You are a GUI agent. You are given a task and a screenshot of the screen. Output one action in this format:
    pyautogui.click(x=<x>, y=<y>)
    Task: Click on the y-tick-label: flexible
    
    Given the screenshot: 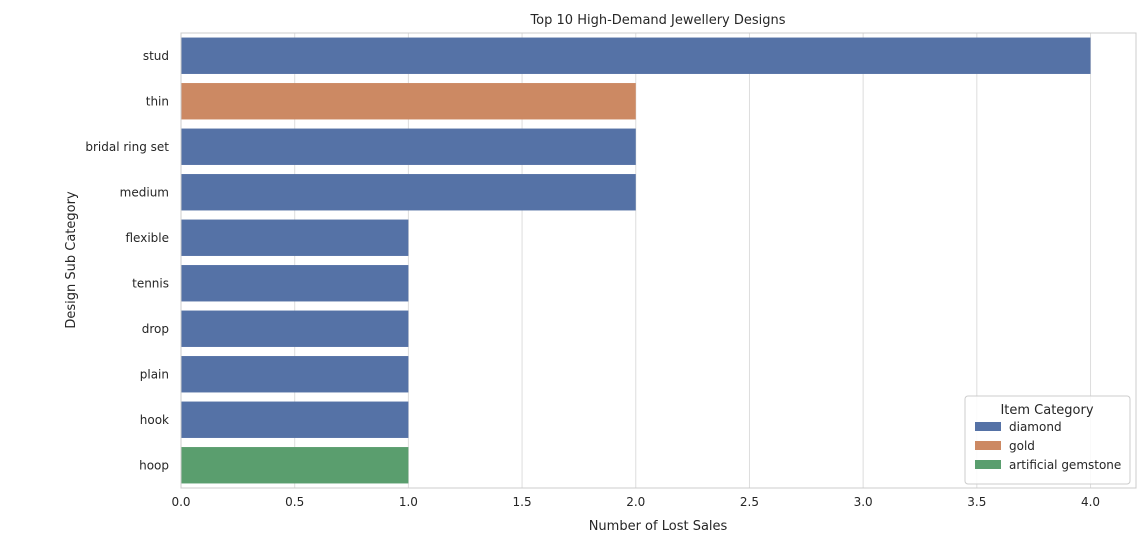 What is the action you would take?
    pyautogui.click(x=148, y=238)
    